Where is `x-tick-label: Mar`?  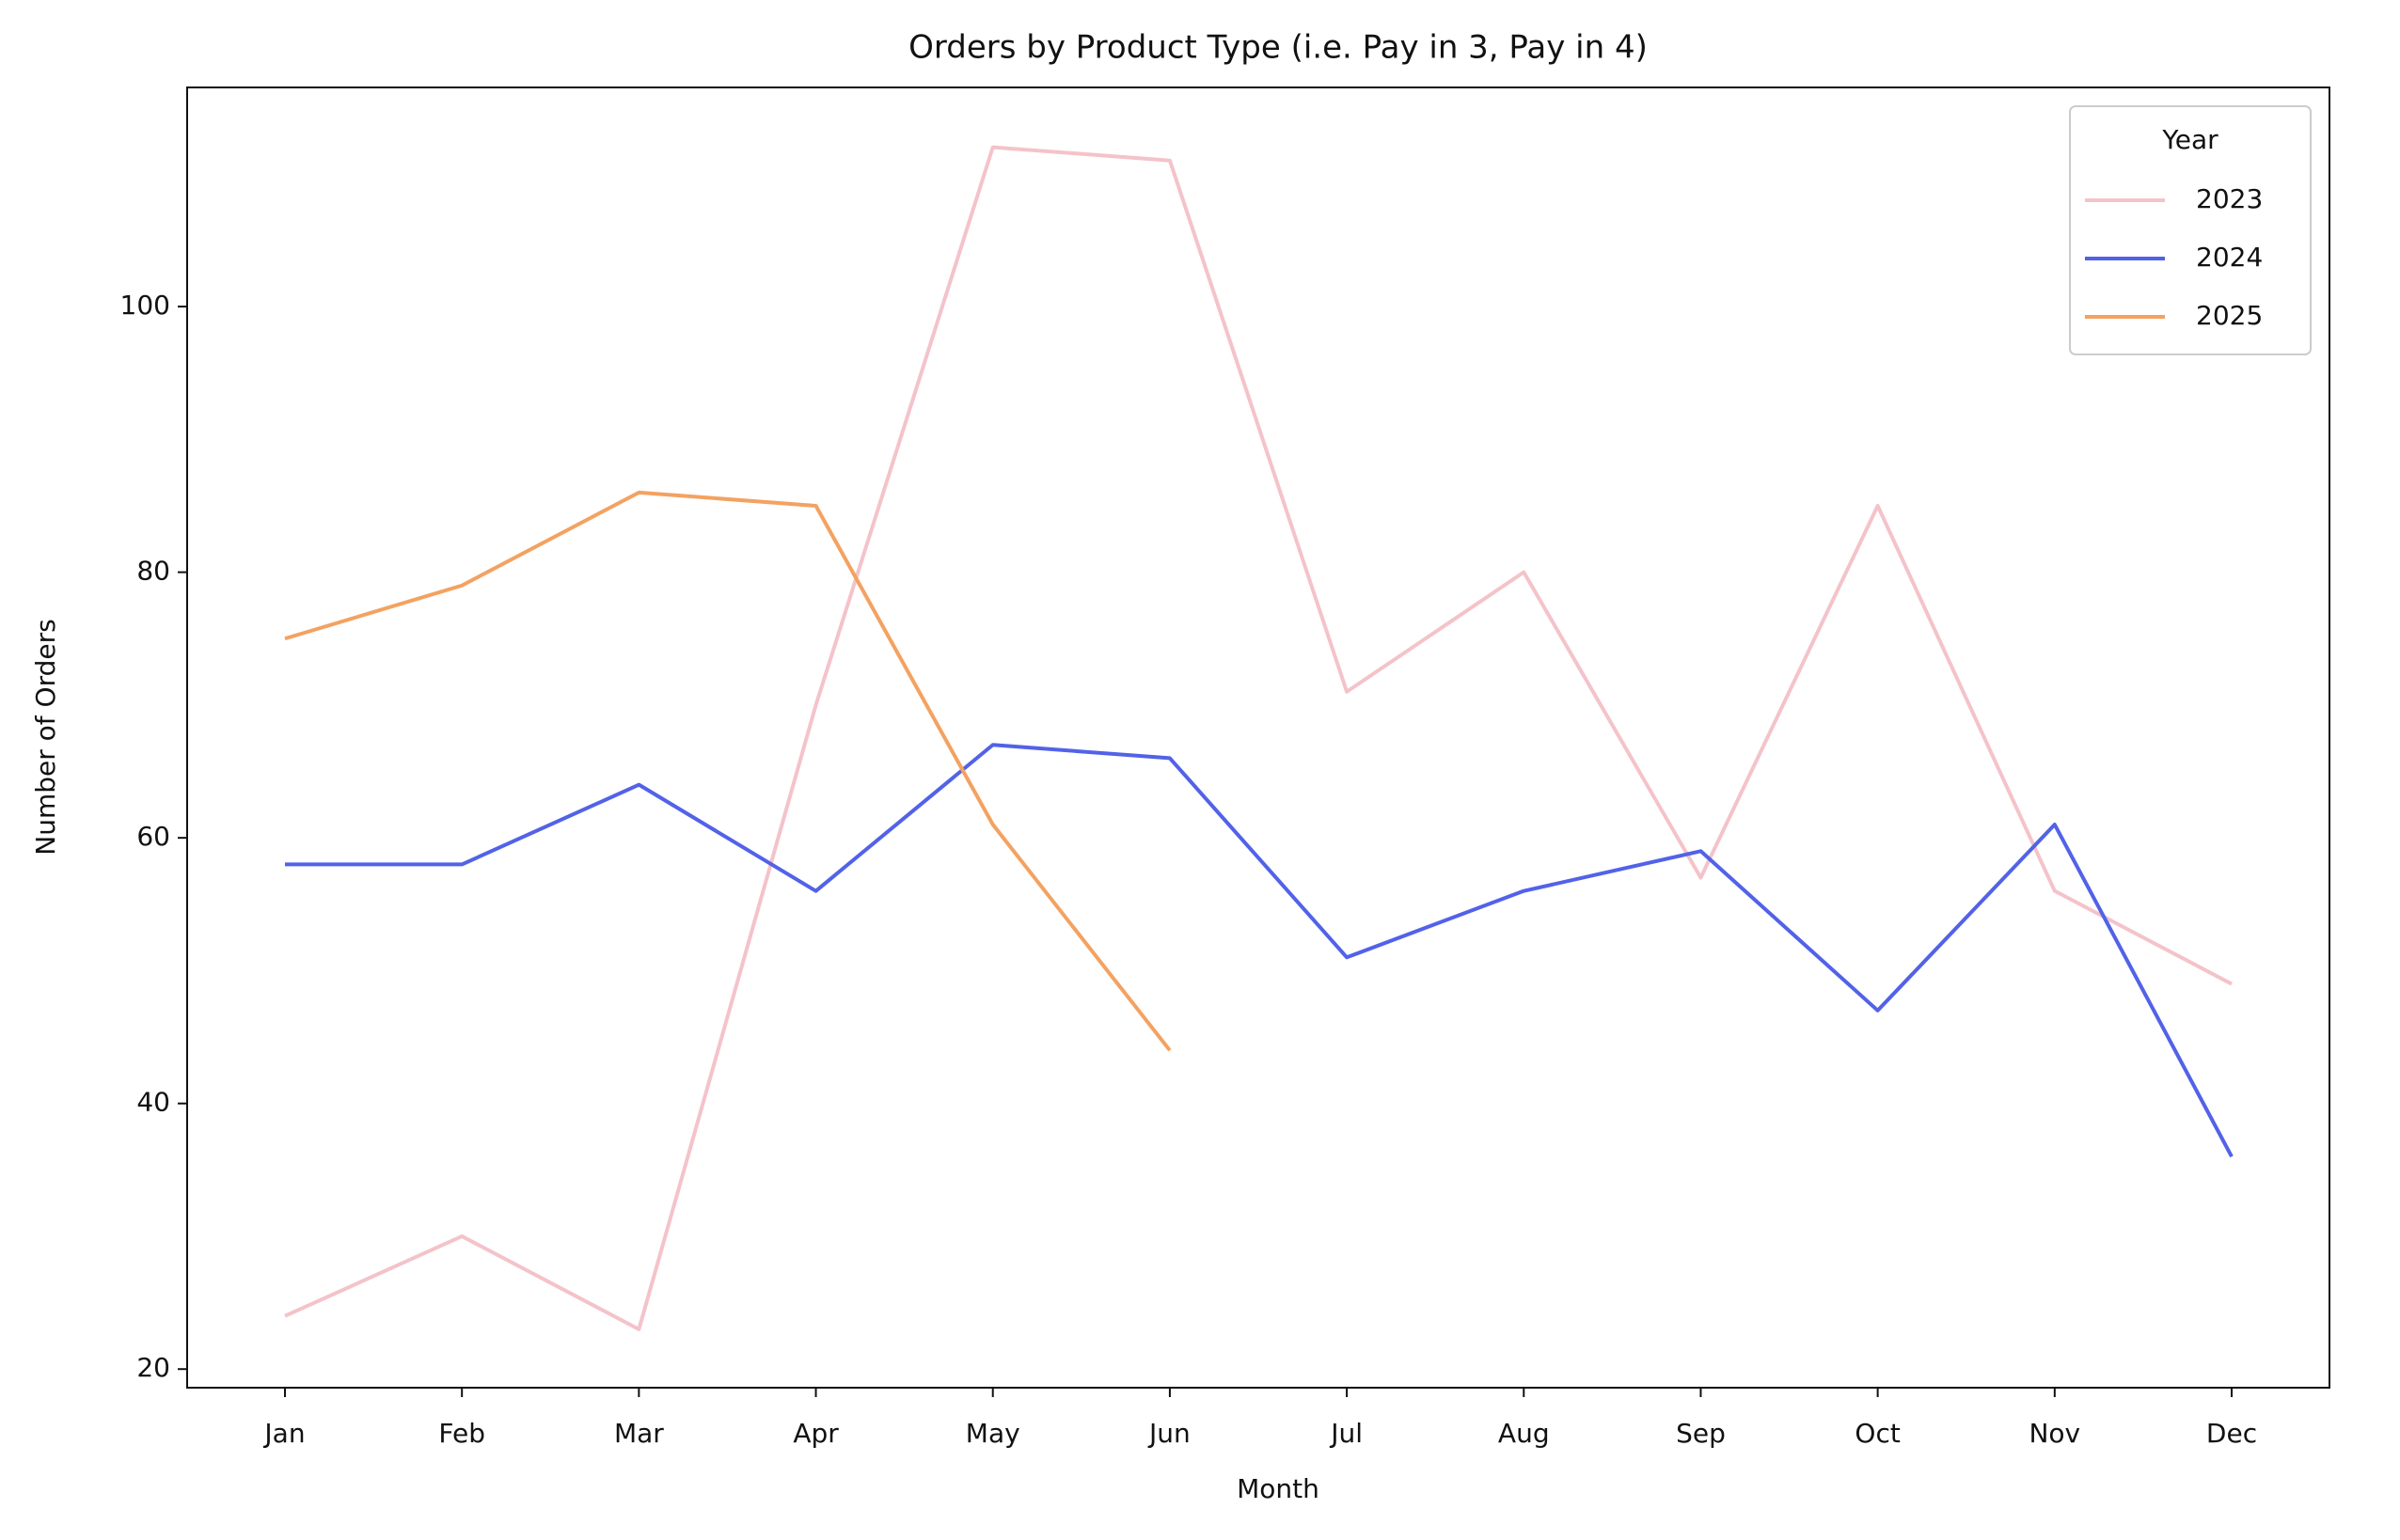 x-tick-label: Mar is located at coordinates (639, 1433).